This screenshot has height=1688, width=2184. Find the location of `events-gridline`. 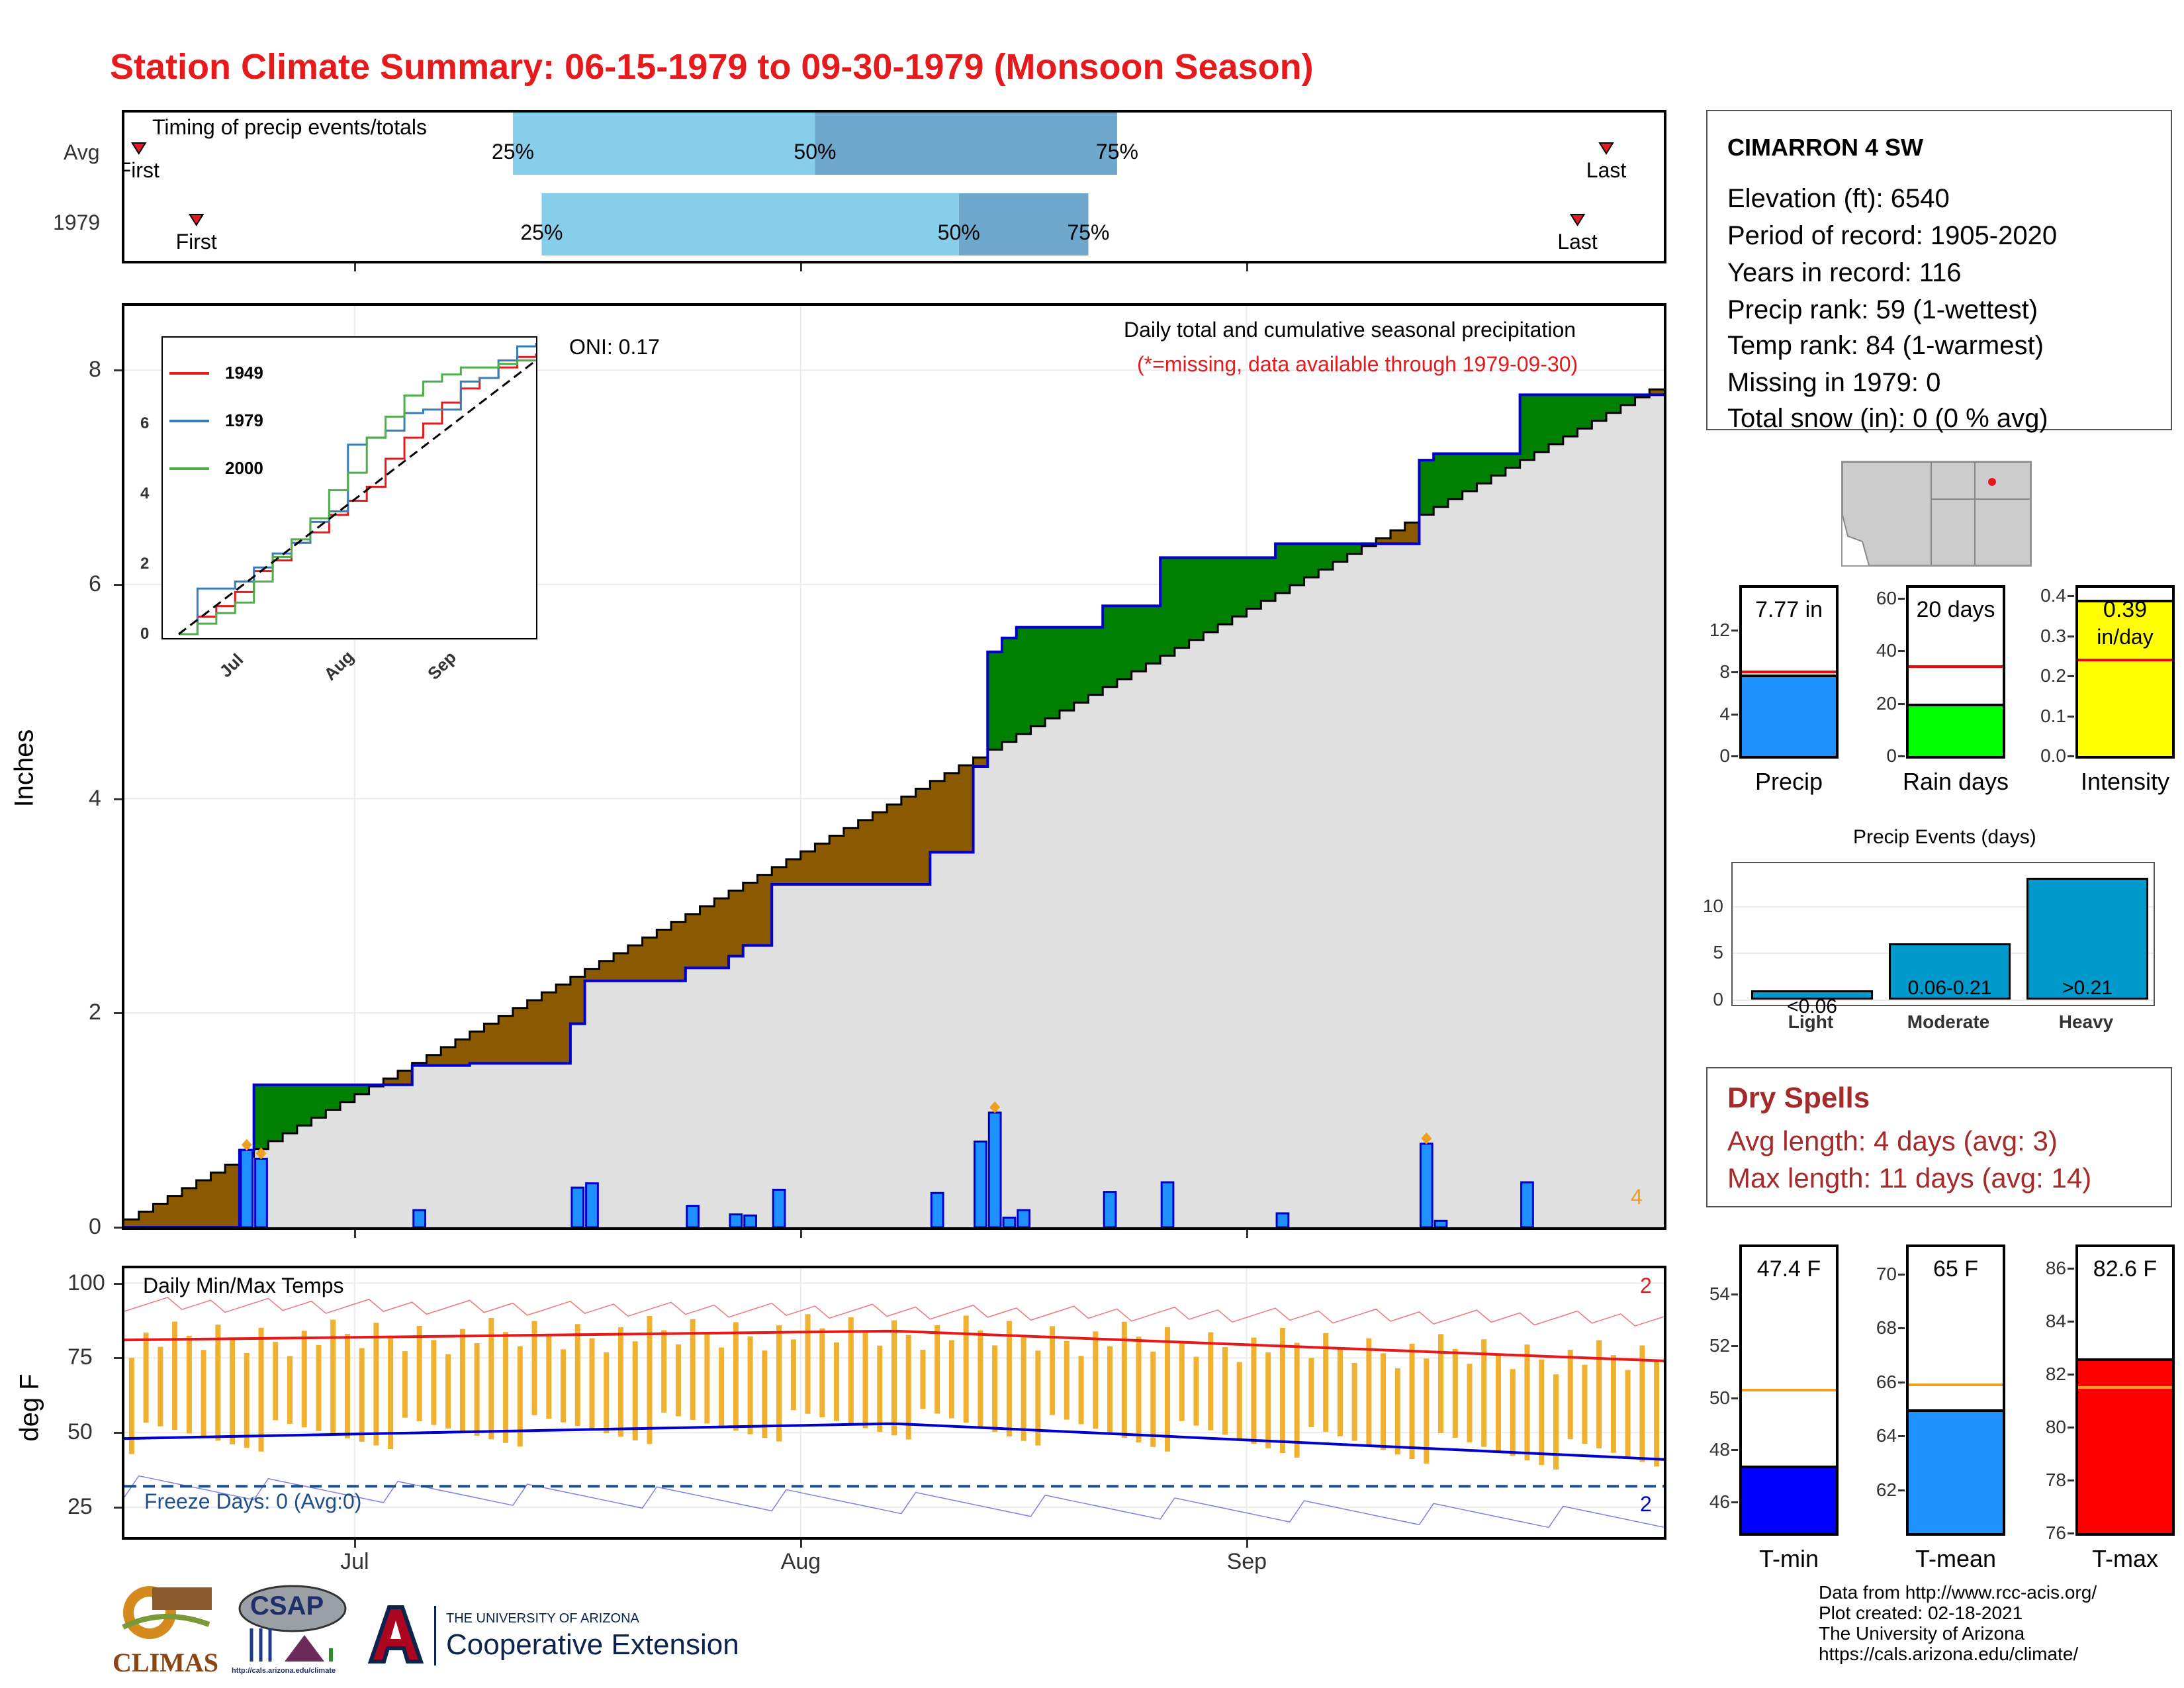

events-gridline is located at coordinates (1943, 1000).